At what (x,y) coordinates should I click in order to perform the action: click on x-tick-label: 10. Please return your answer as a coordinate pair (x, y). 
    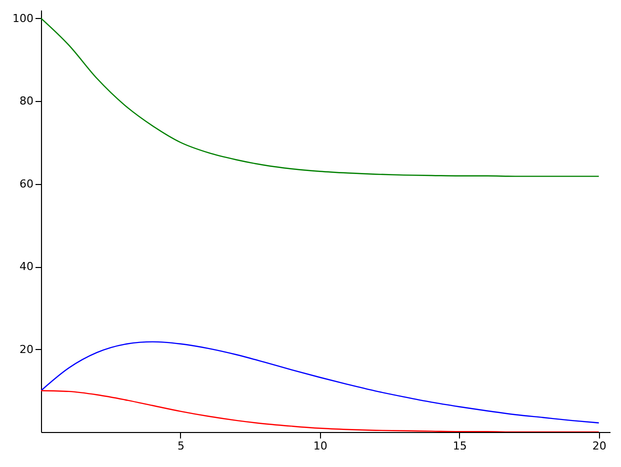
    Looking at the image, I should click on (320, 446).